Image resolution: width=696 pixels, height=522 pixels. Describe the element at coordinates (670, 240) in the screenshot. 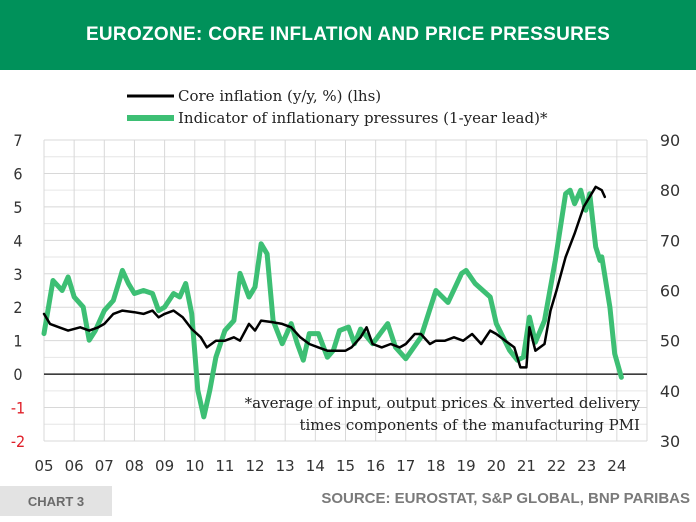

I see `right-axis-tick-label: 70` at that location.